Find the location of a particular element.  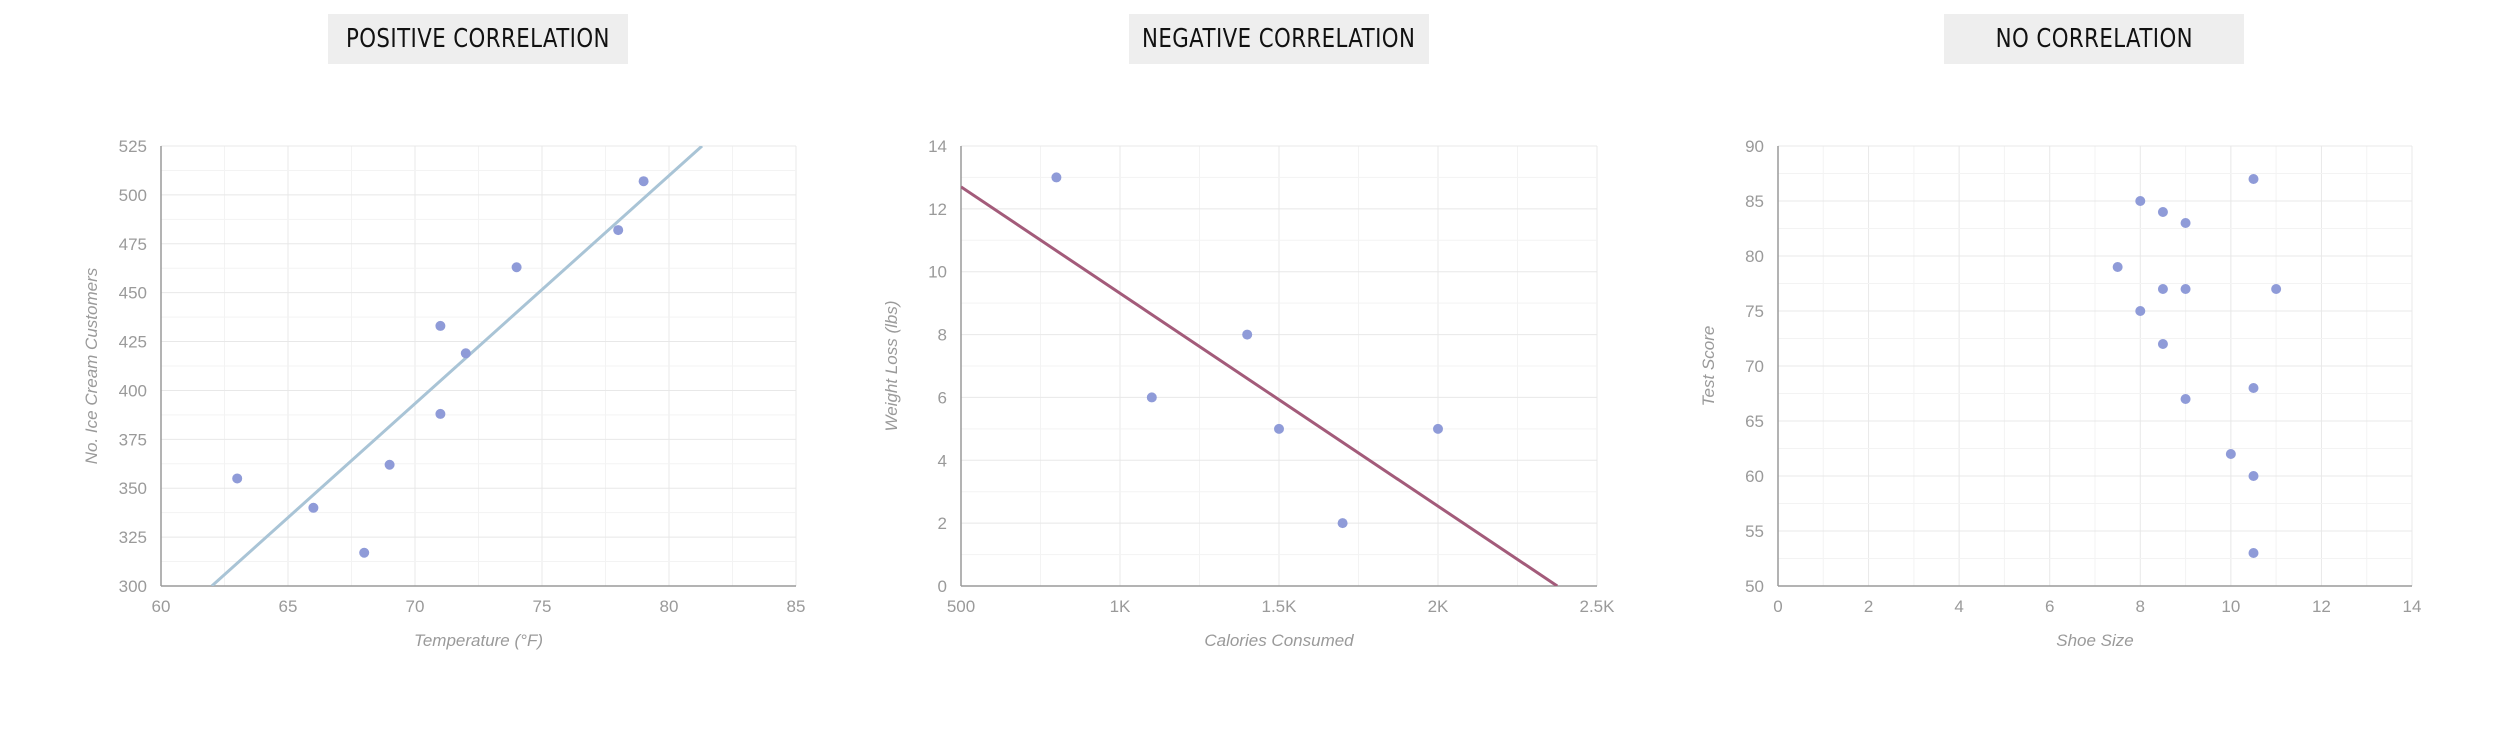

y-tick-label: 70 is located at coordinates (1754, 366).